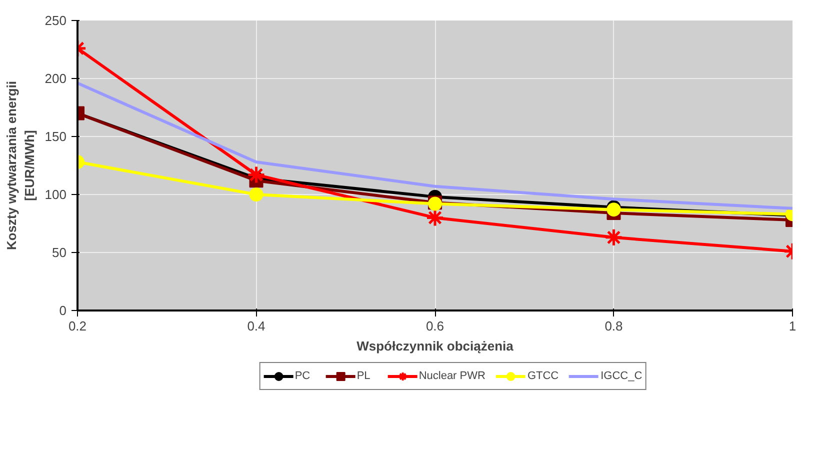 The image size is (833, 465). I want to click on legend-label: PC, so click(303, 376).